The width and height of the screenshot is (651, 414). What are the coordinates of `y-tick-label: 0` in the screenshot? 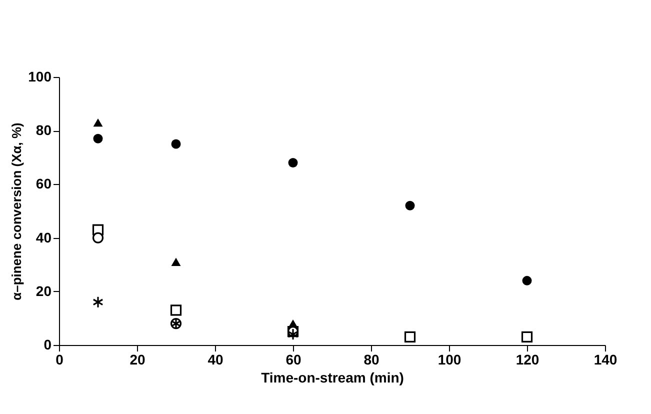 It's located at (48, 344).